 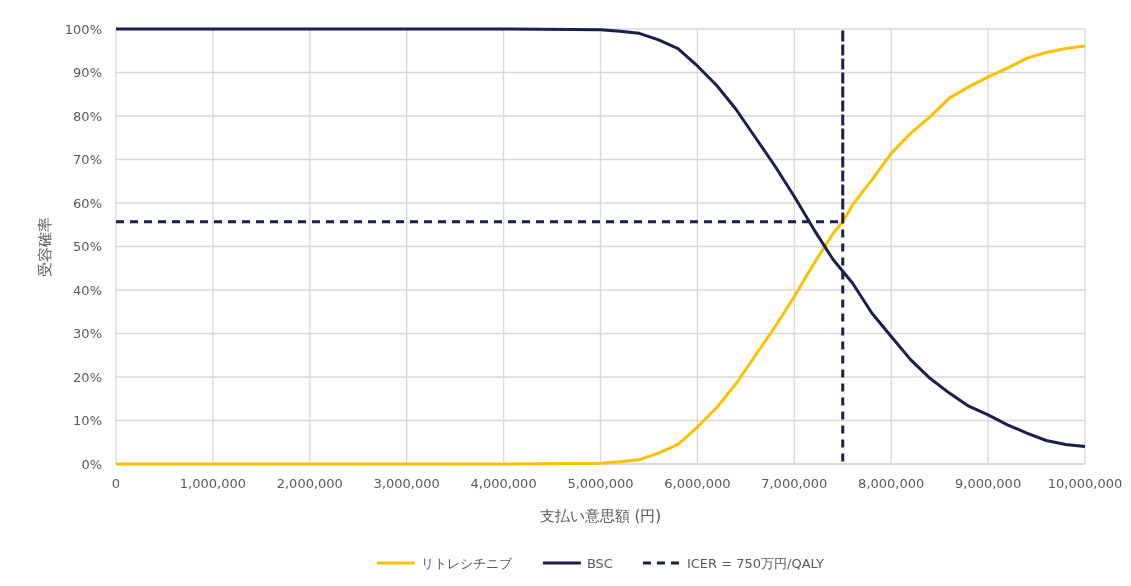 What do you see at coordinates (45, 246) in the screenshot?
I see `y-axis-title: 受容確率` at bounding box center [45, 246].